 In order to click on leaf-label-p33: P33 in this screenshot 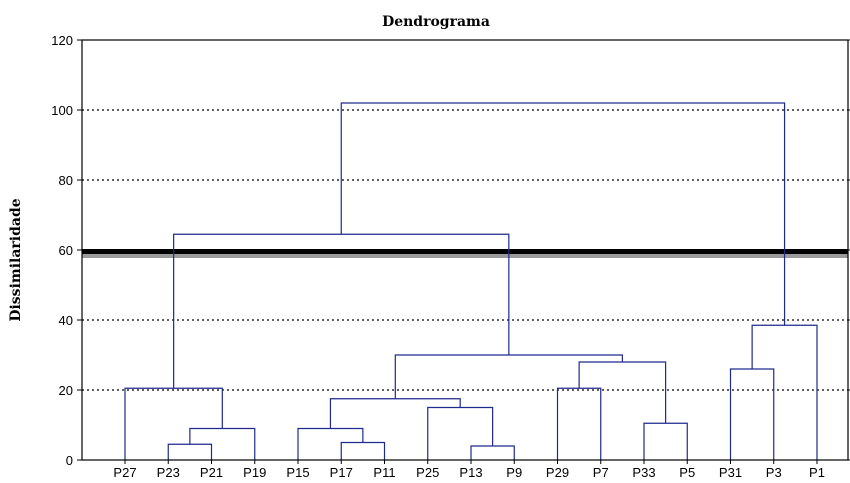, I will do `click(643, 472)`.